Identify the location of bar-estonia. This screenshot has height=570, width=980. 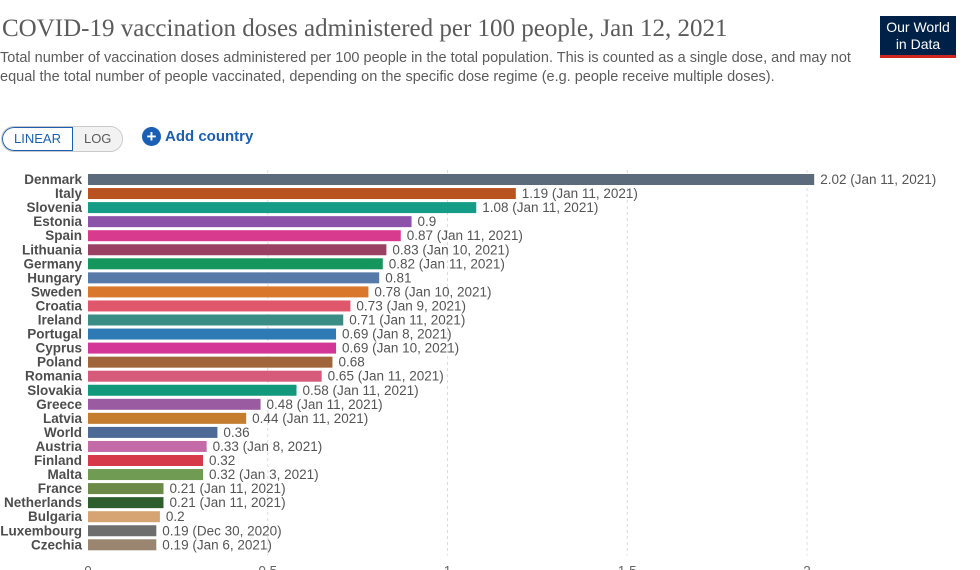
(250, 222).